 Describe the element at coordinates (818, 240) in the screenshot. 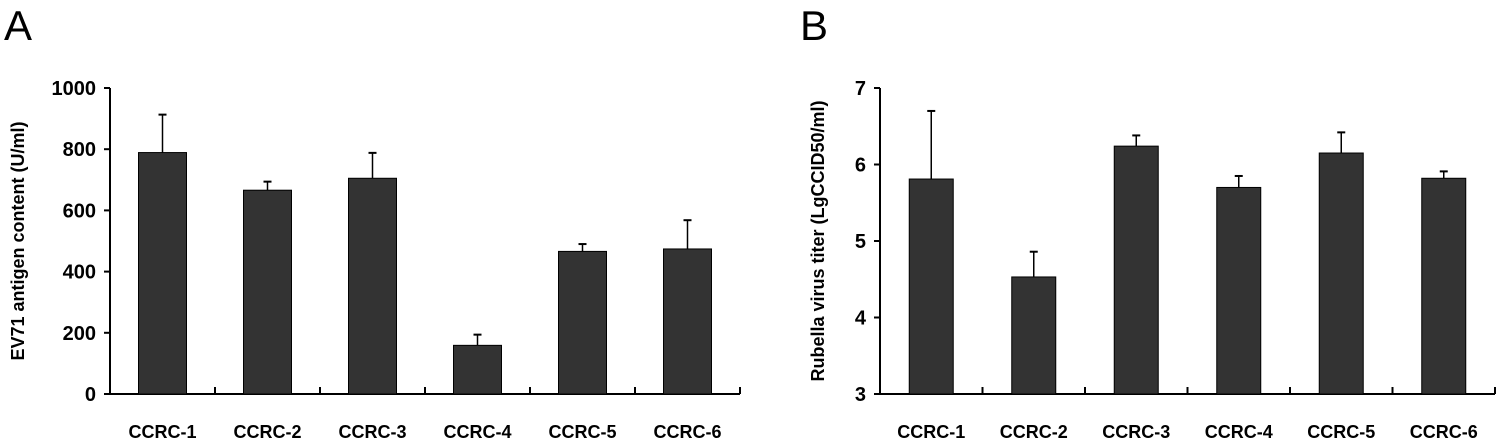

I see `y-axis-label: Rubella virus titer (LgCCID50/ml)` at that location.